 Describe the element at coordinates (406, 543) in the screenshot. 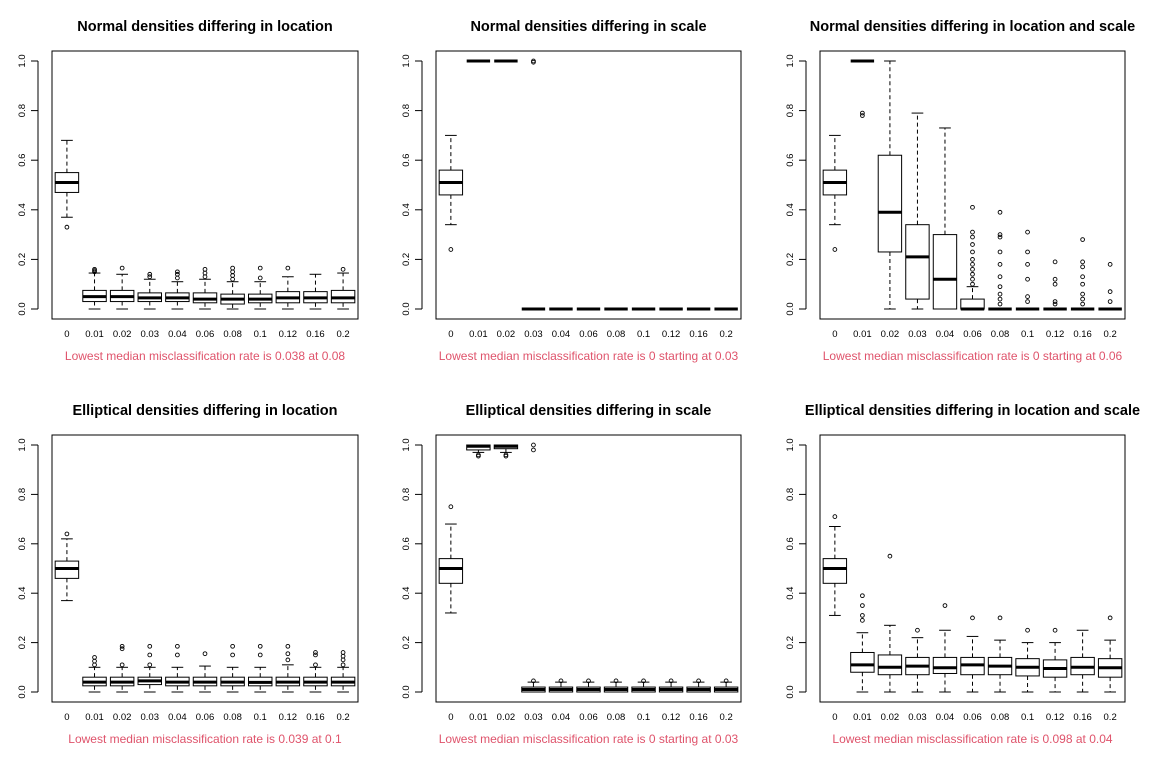

I see `y-tick-label: 0.6` at that location.